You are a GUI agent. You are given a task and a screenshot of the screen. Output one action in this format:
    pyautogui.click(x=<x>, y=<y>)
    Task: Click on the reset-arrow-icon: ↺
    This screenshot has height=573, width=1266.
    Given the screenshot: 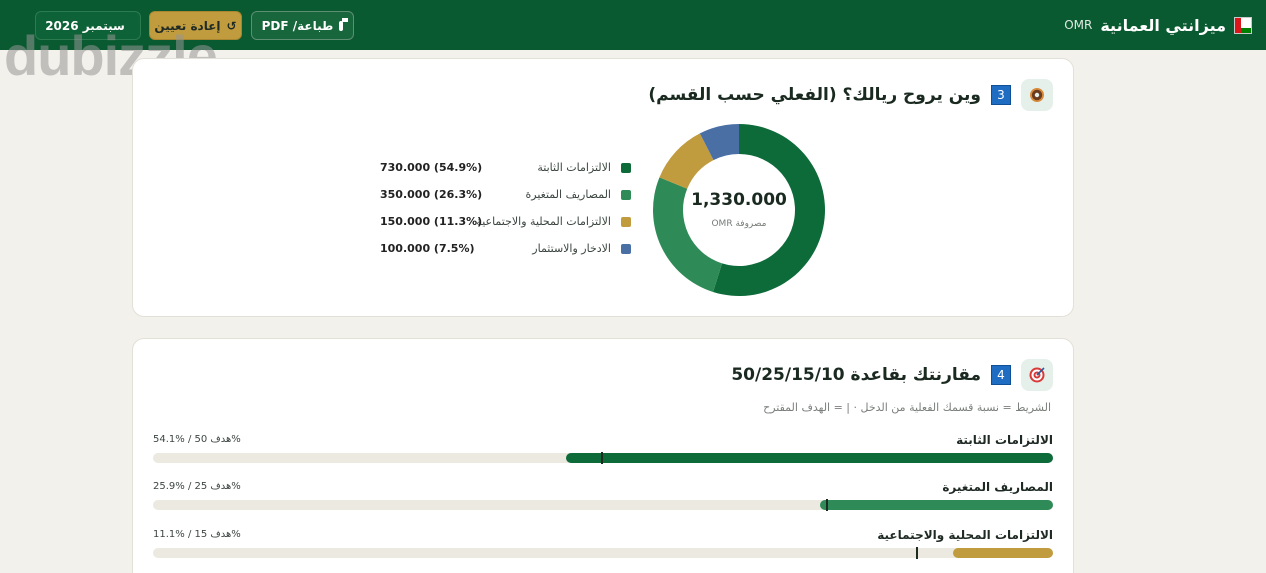 What is the action you would take?
    pyautogui.click(x=231, y=25)
    